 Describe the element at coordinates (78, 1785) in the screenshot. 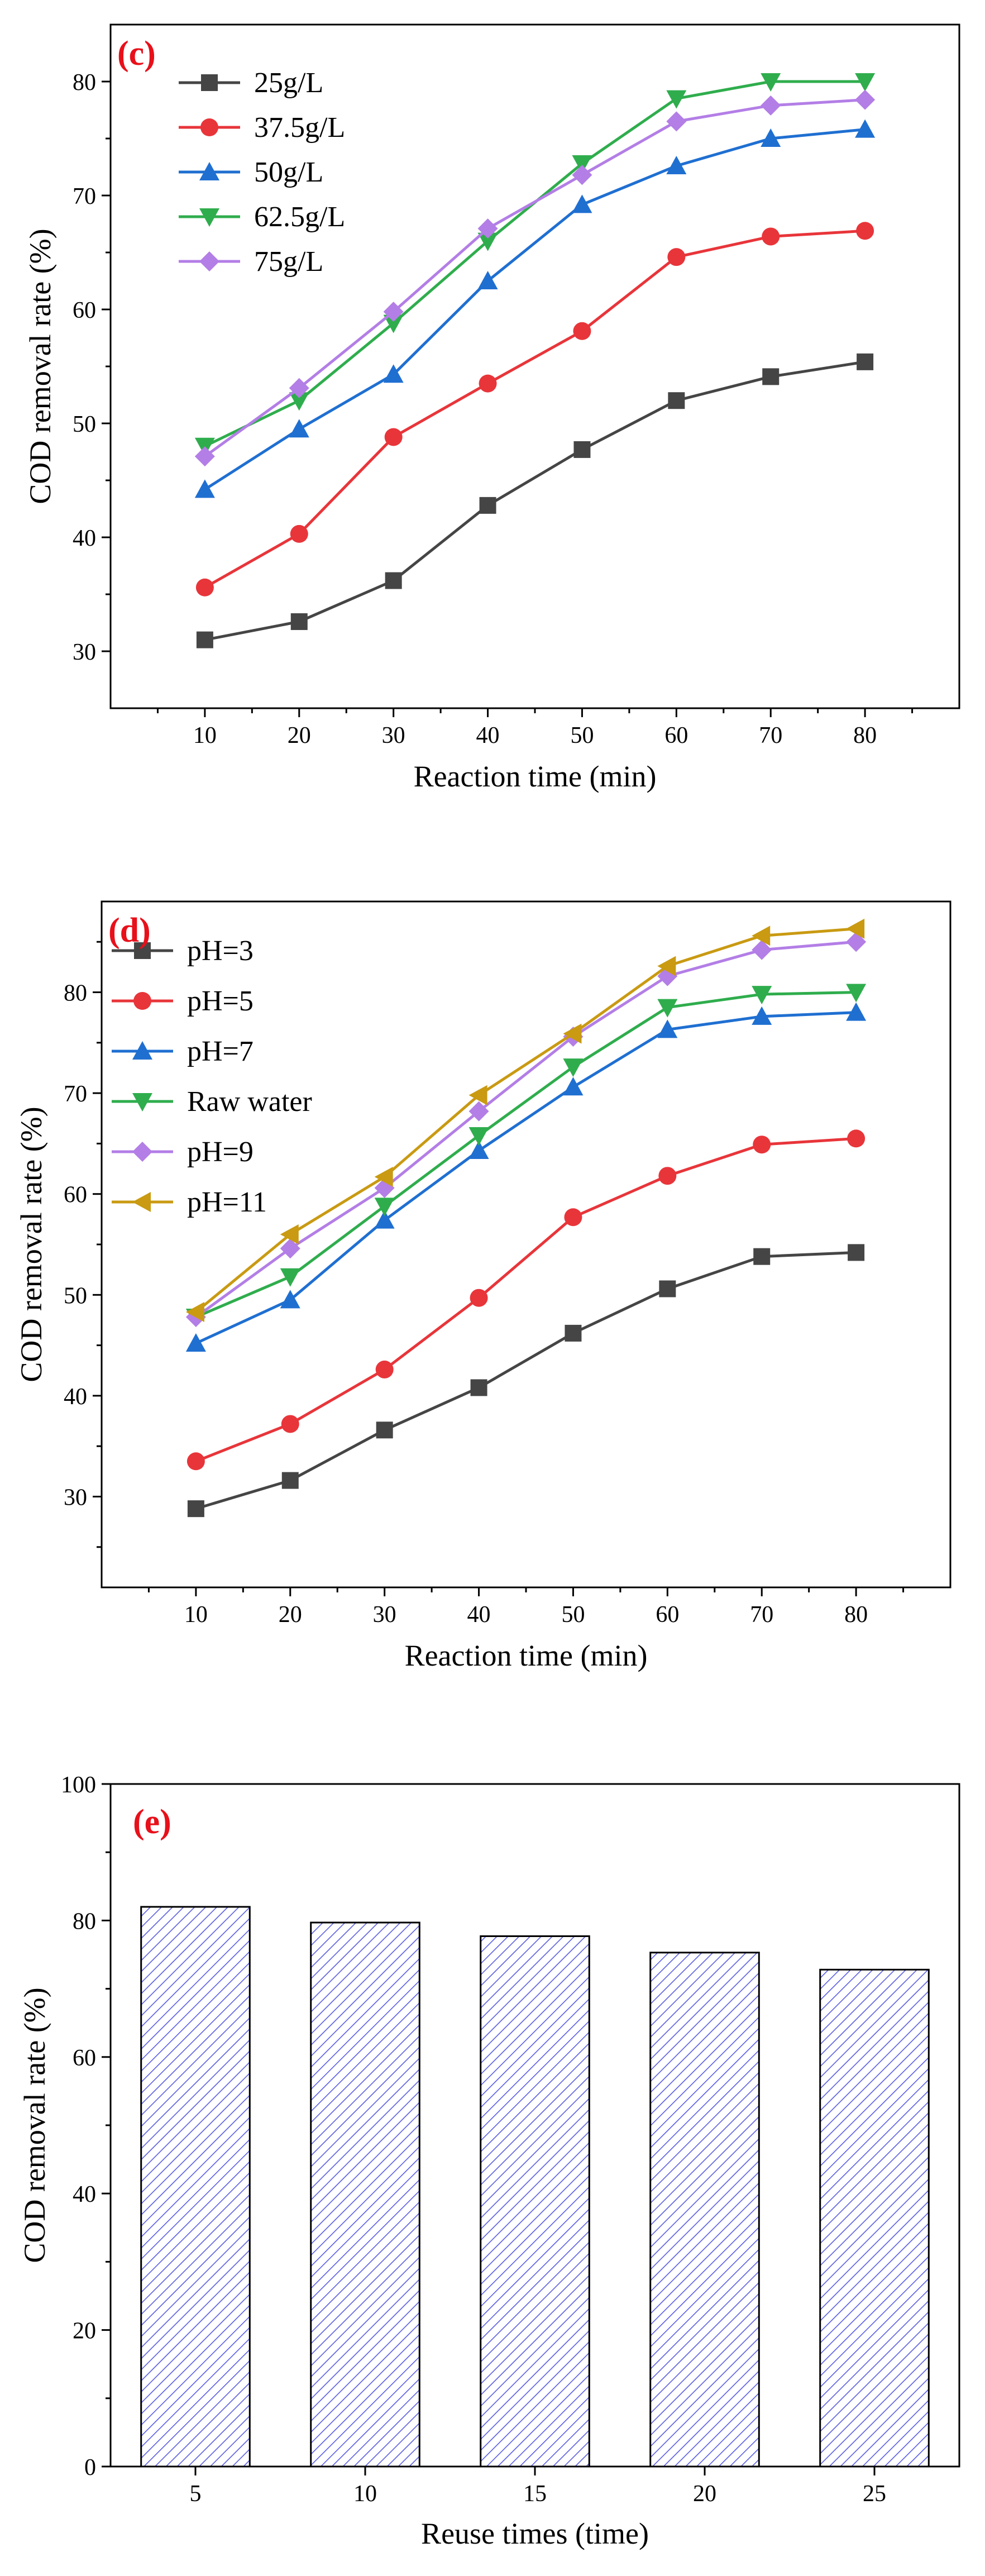

I see `y-tick-label: 100` at that location.